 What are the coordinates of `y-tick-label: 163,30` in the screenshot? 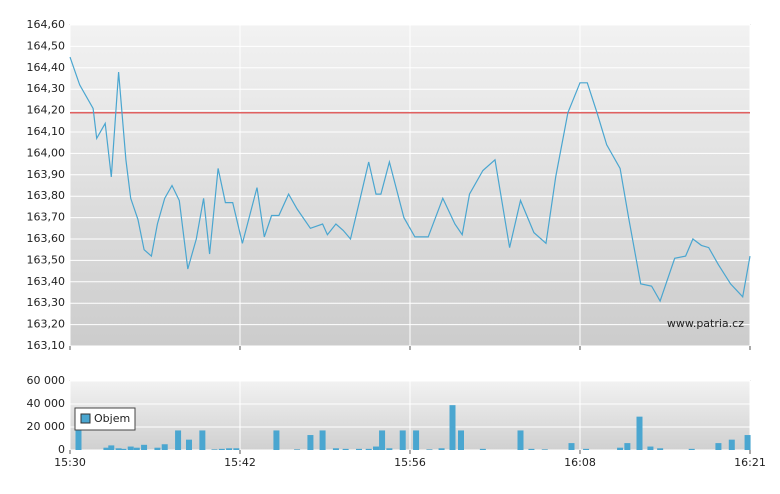 It's located at (46, 302).